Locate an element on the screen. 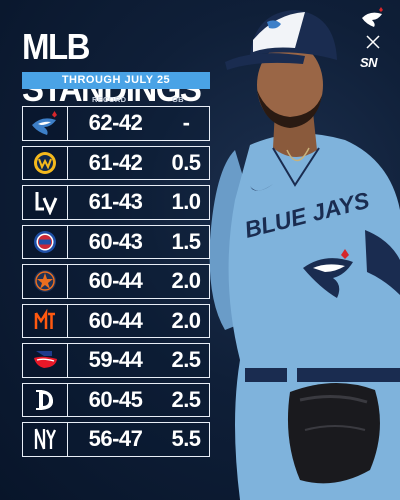 This screenshot has height=500, width=400. astros-logo-icon is located at coordinates (45, 281).